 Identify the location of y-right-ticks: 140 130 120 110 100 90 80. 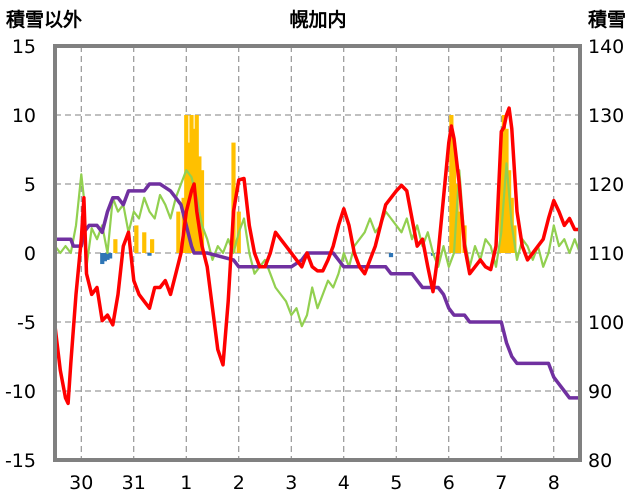
(606, 254).